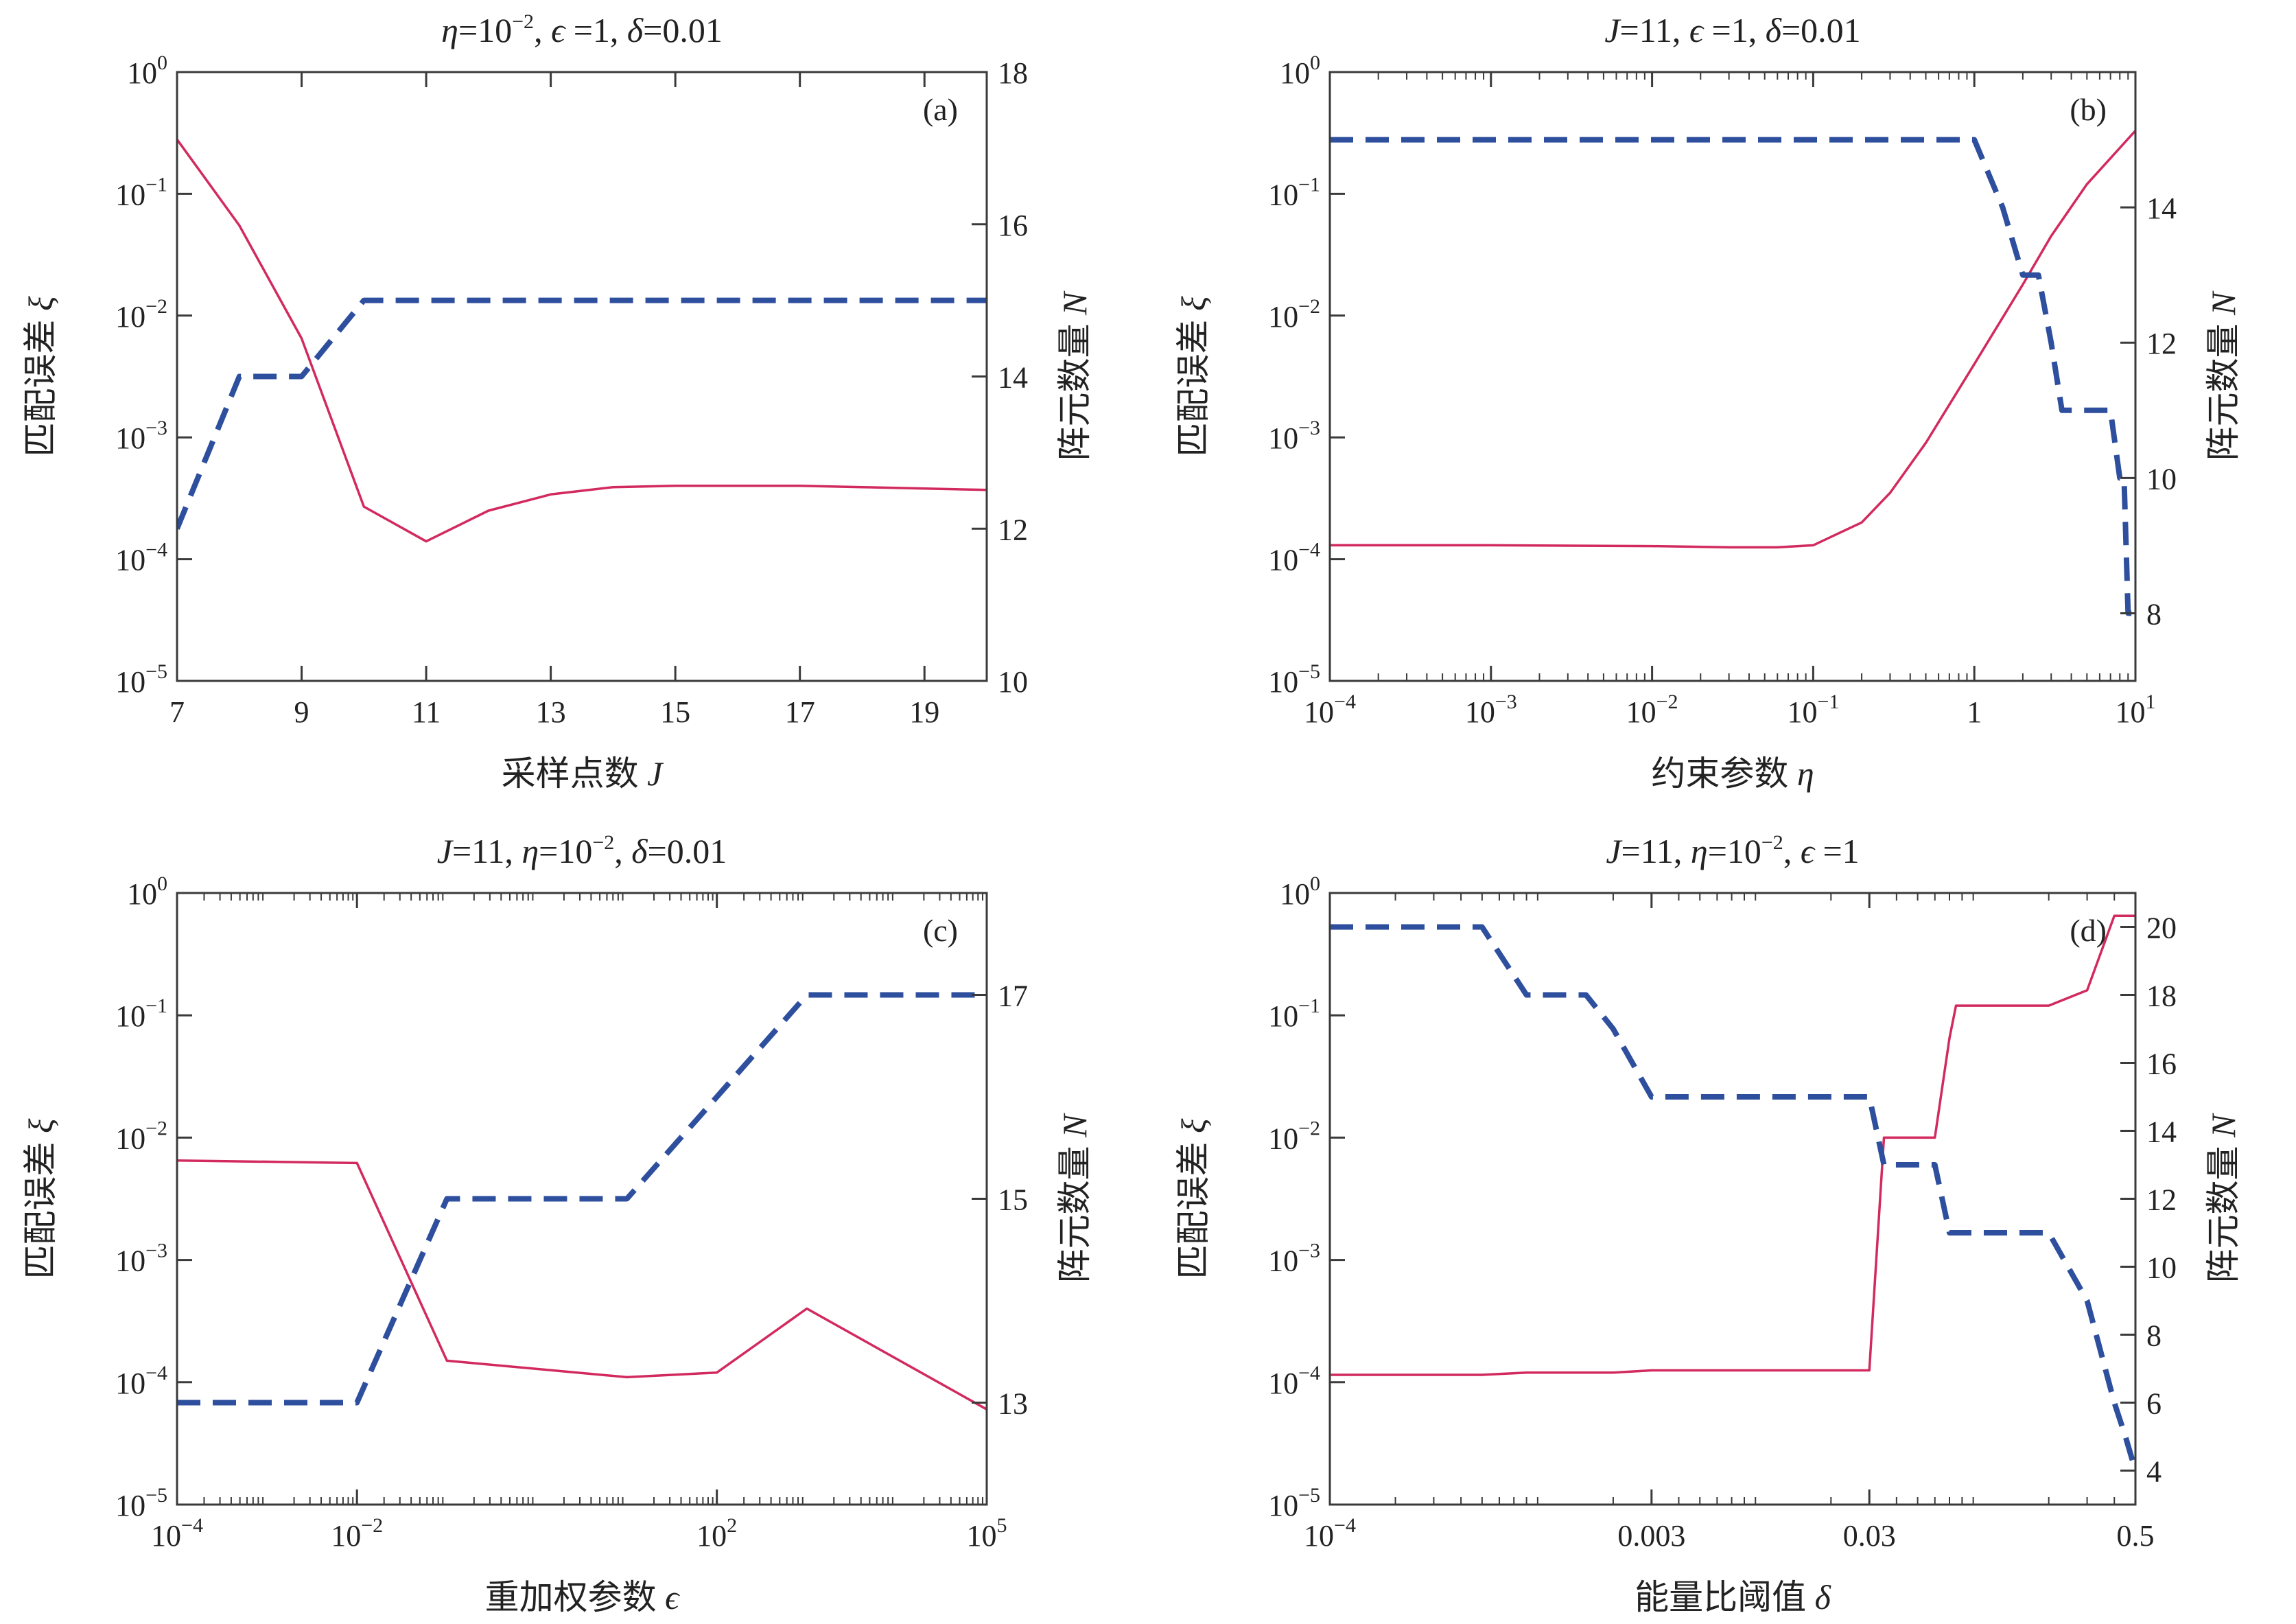  Describe the element at coordinates (1013, 1200) in the screenshot. I see `y-right-tick-label: 15` at that location.